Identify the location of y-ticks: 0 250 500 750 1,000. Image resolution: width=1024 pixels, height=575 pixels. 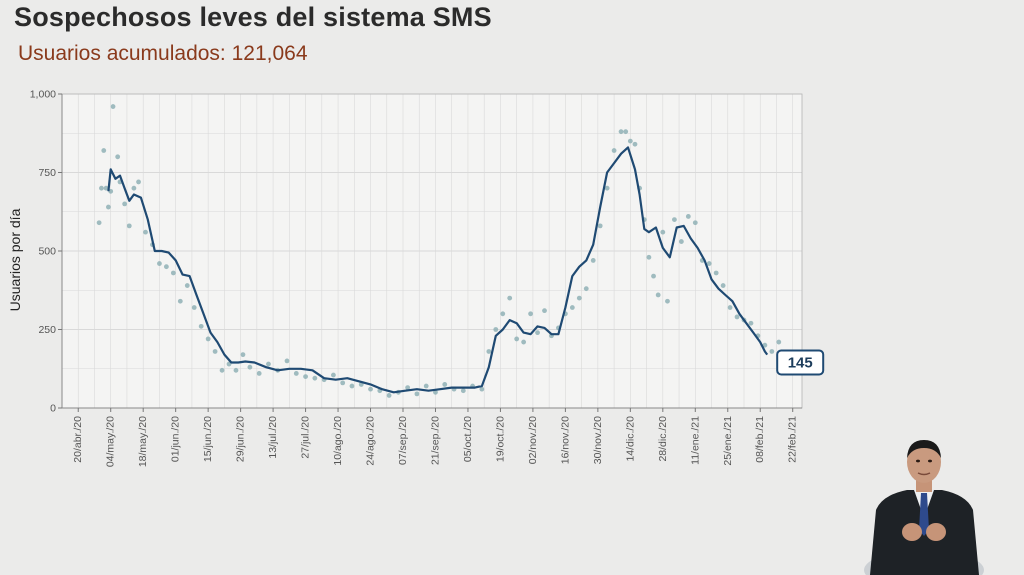
(46, 252).